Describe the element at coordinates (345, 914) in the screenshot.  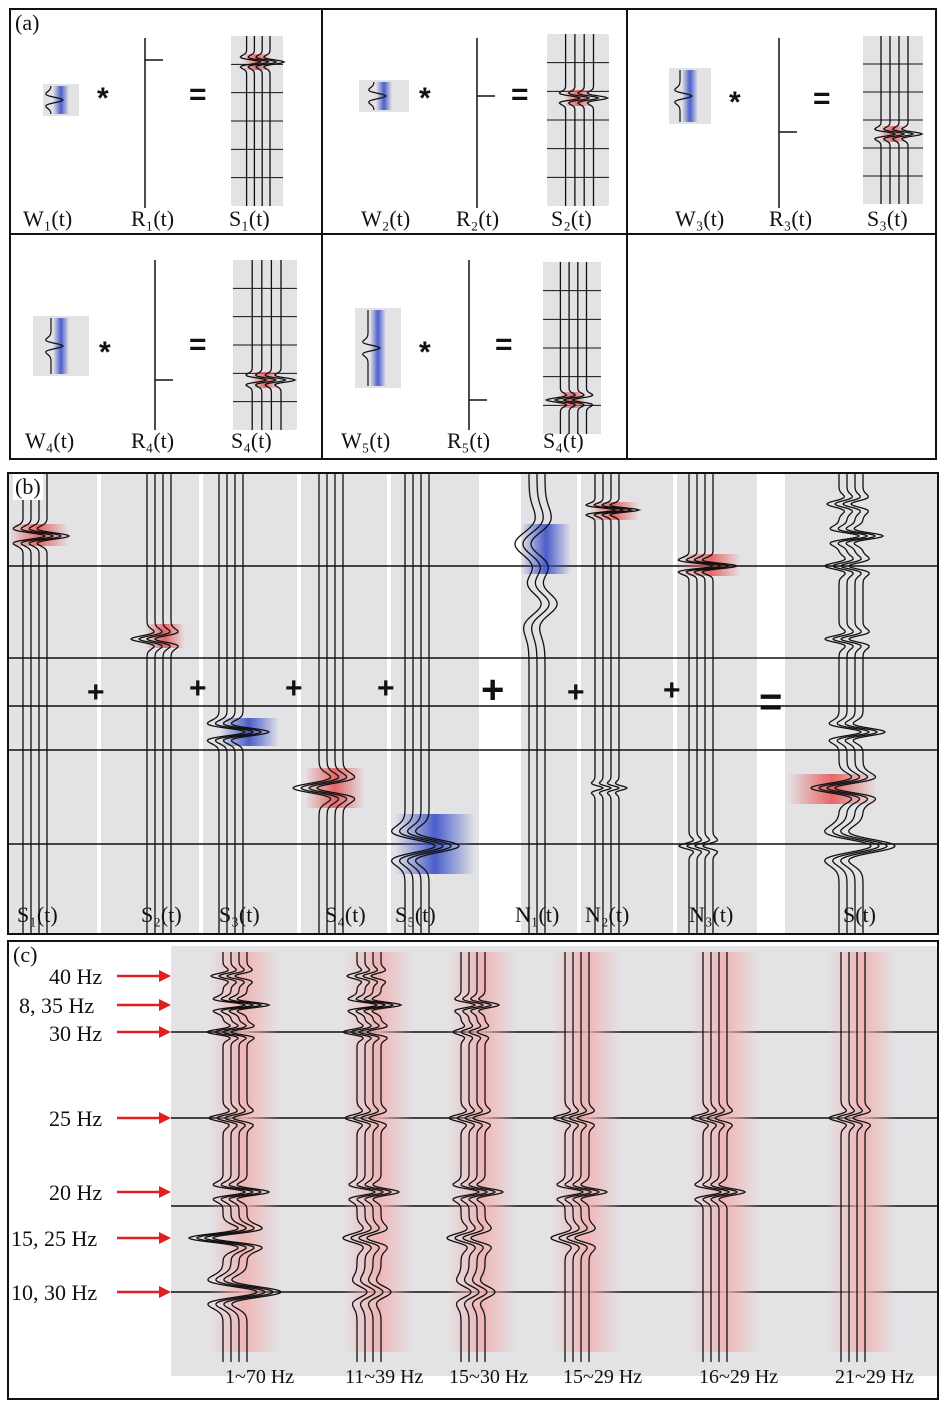
I see `trace-s4-label: S₄(t)` at that location.